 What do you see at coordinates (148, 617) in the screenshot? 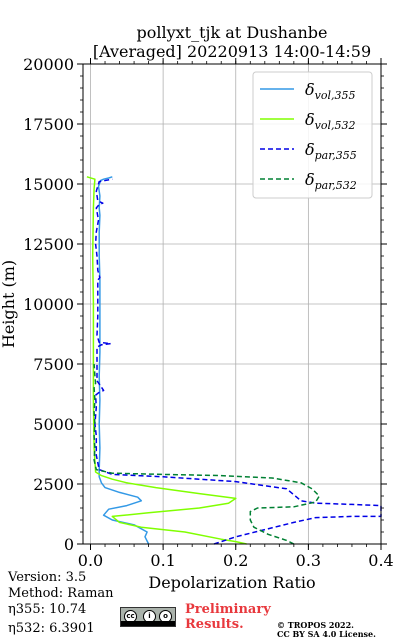
I see `cc-license-badge-icon: cc i o` at bounding box center [148, 617].